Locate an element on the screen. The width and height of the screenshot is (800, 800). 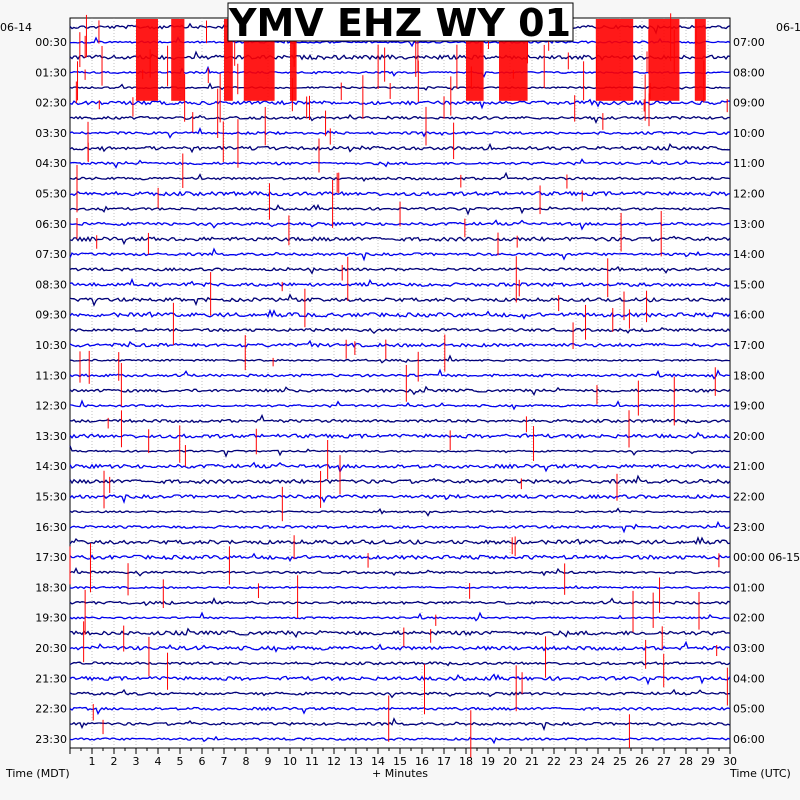
x-tick-label: 9 is located at coordinates (268, 761).